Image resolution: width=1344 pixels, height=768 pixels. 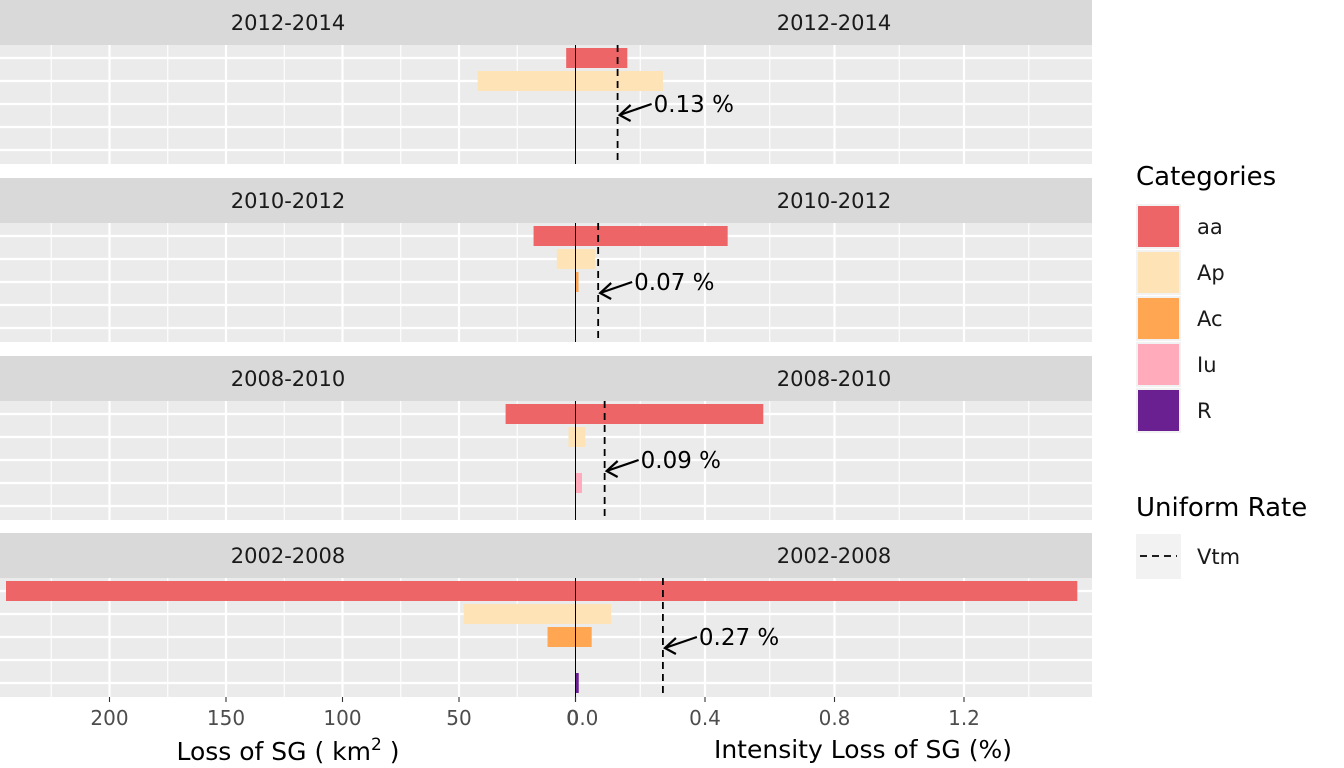 I want to click on legend-key-Ac, so click(x=1158, y=318).